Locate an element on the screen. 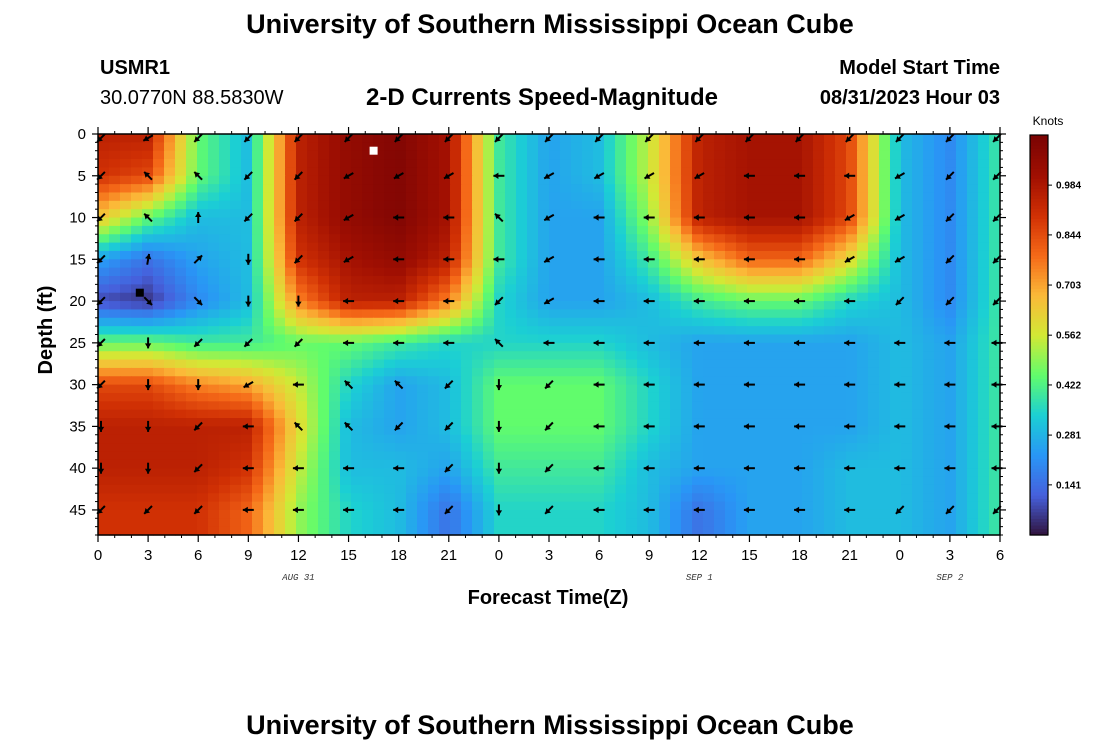 The width and height of the screenshot is (1100, 750). x-tick-label: 12 is located at coordinates (699, 555).